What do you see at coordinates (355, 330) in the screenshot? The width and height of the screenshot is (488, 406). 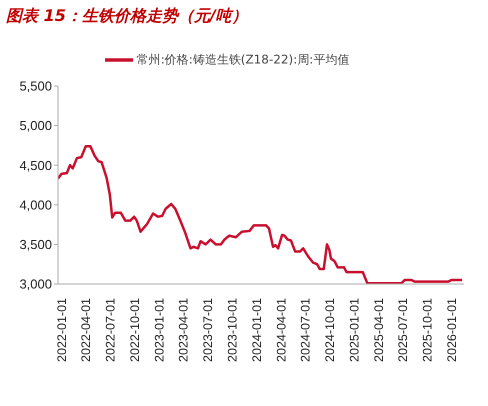 I see `x-tick-label: 2025-01-01` at bounding box center [355, 330].